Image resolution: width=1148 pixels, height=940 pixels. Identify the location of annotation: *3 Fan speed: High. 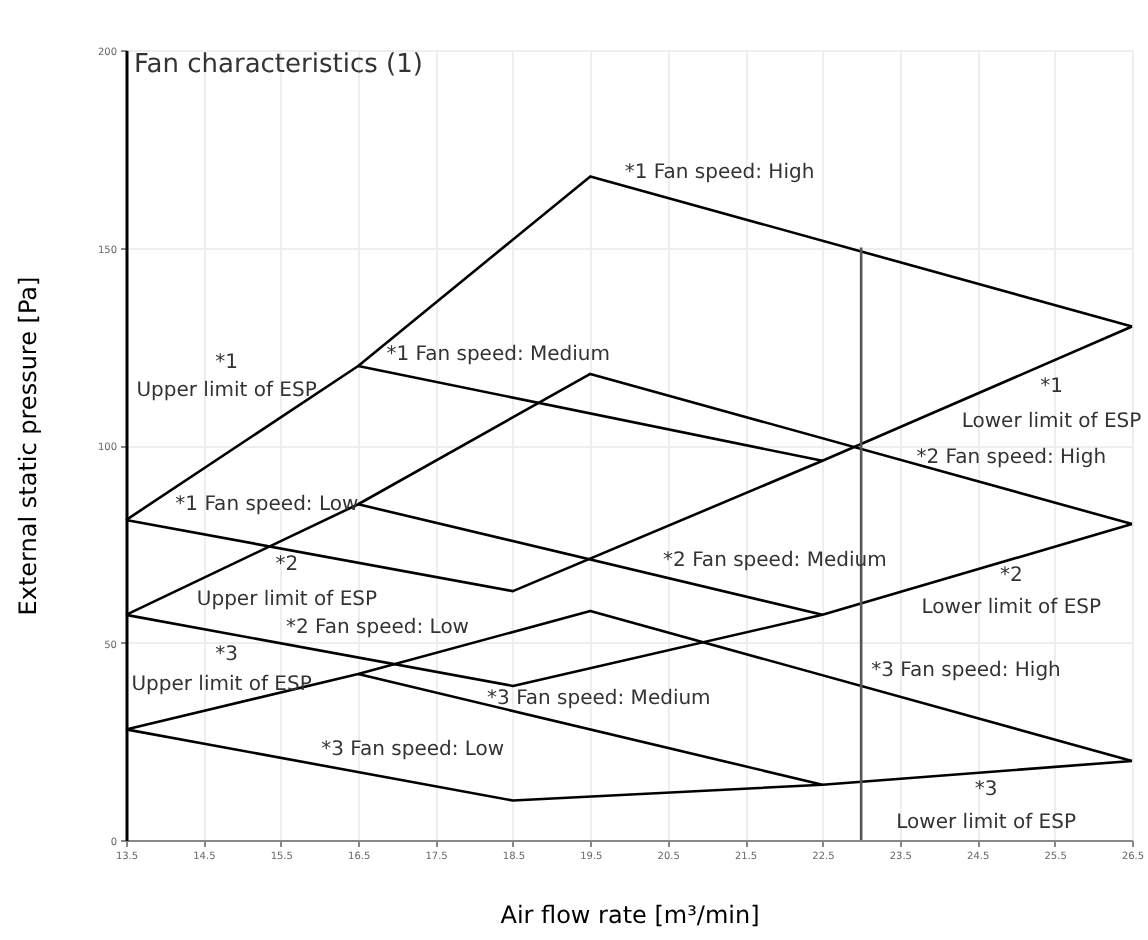
(966, 671).